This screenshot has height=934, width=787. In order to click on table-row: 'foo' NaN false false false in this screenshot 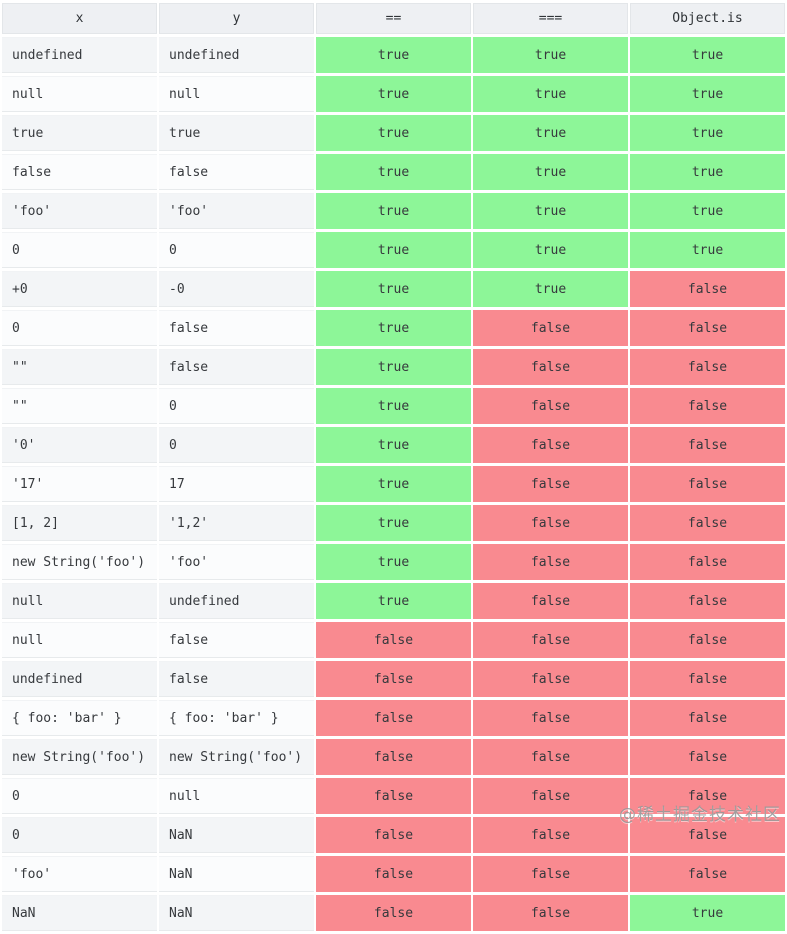, I will do `click(393, 874)`.